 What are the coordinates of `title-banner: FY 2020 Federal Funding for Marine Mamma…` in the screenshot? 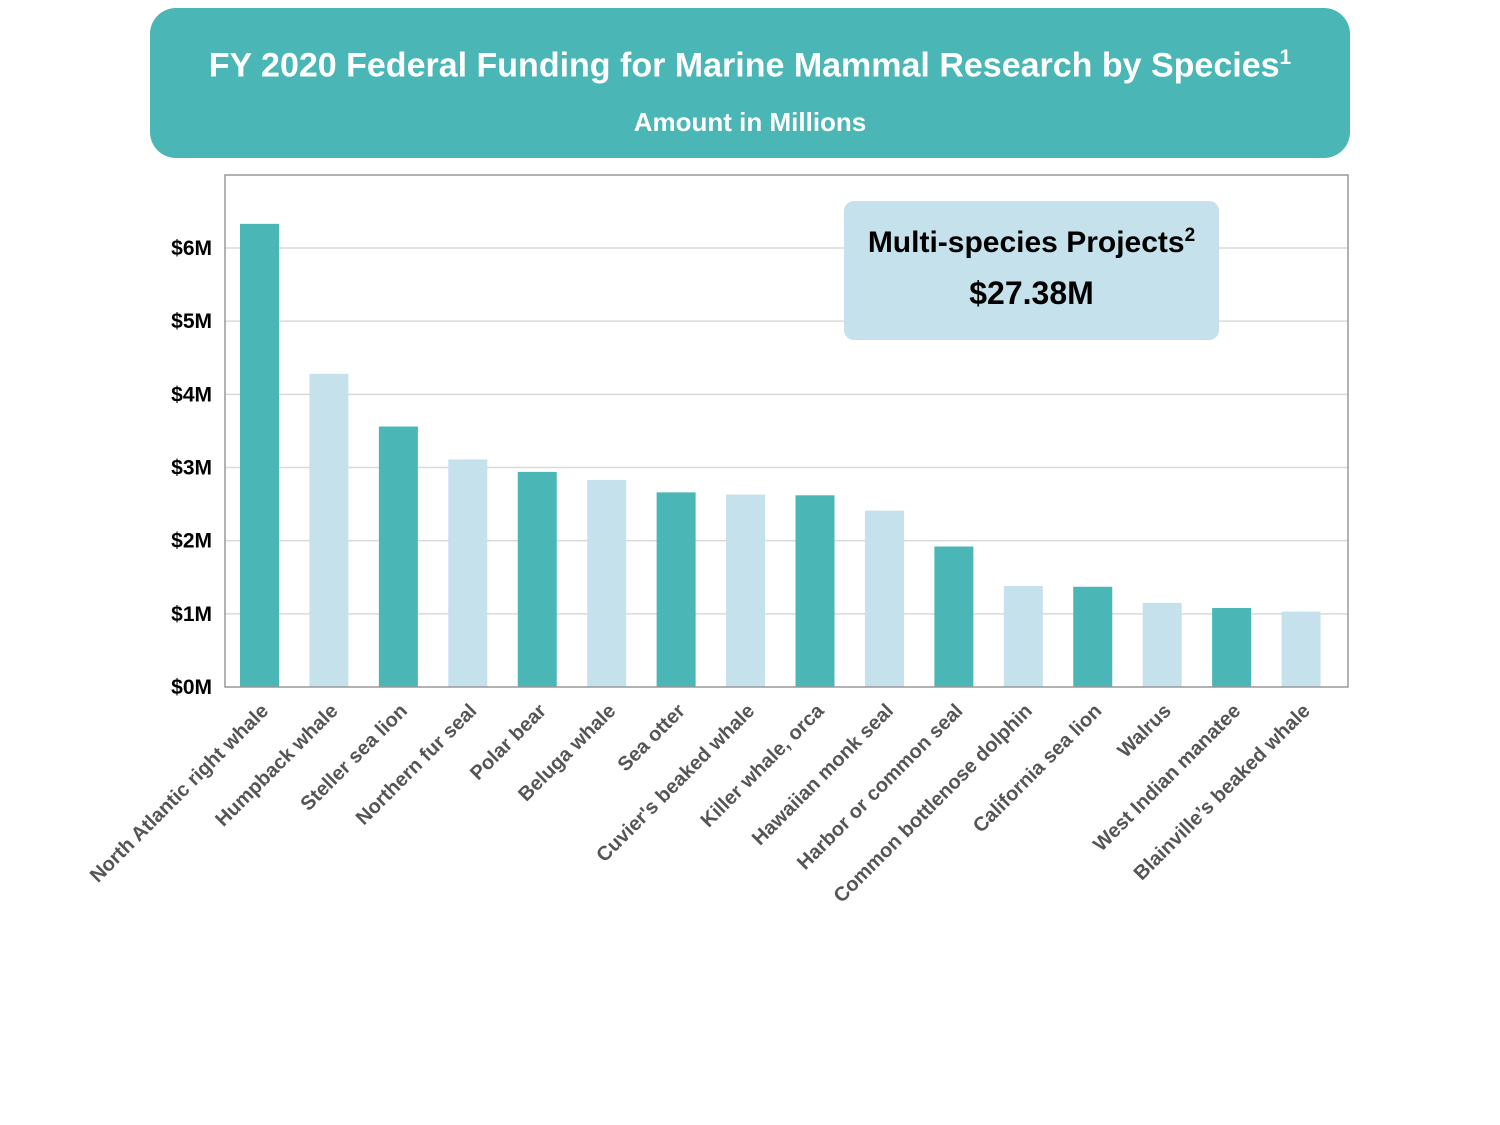 It's located at (750, 83).